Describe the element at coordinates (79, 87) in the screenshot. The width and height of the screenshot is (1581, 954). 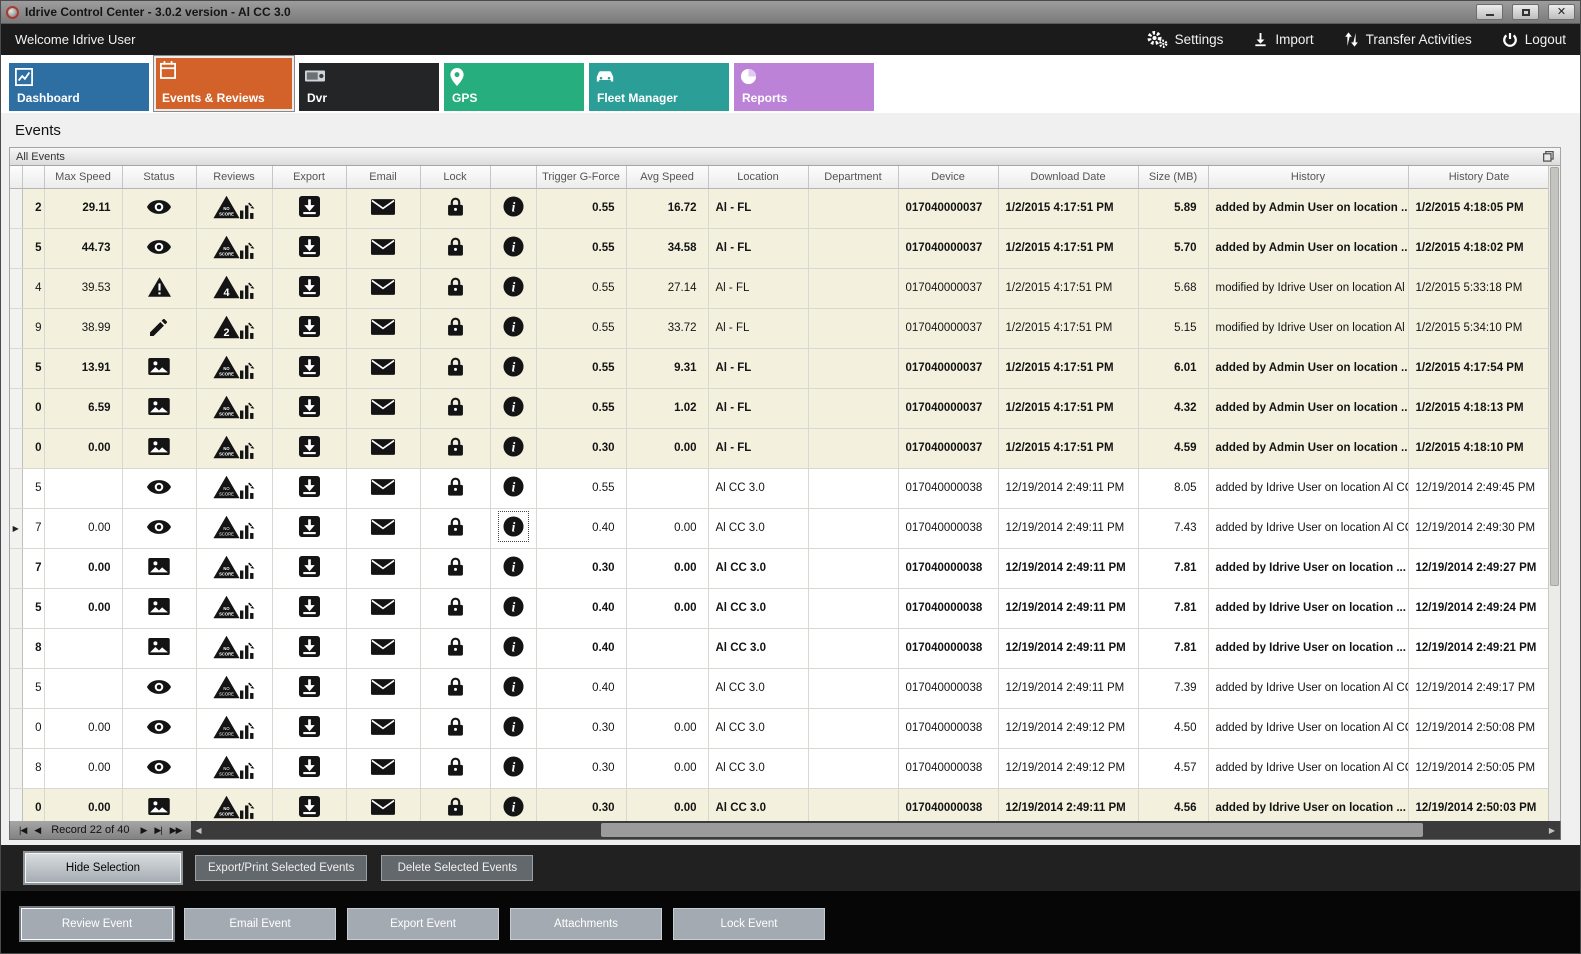
I see `tab-dashboard: Dashboard` at that location.